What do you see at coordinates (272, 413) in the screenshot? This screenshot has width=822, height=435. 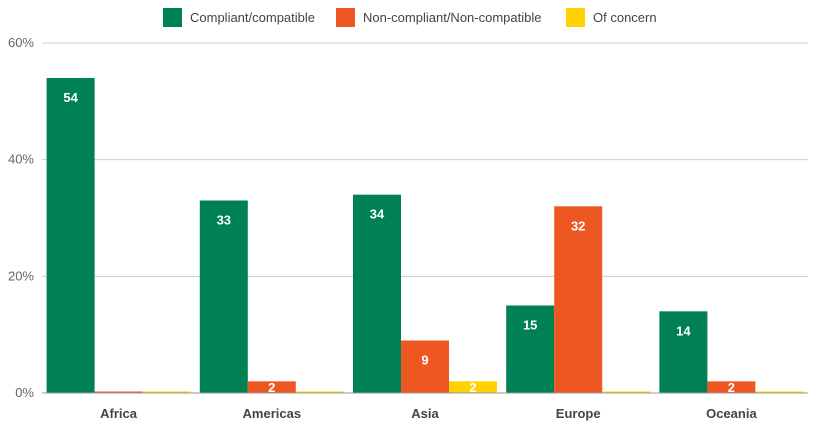 I see `x-tick-label: Americas` at bounding box center [272, 413].